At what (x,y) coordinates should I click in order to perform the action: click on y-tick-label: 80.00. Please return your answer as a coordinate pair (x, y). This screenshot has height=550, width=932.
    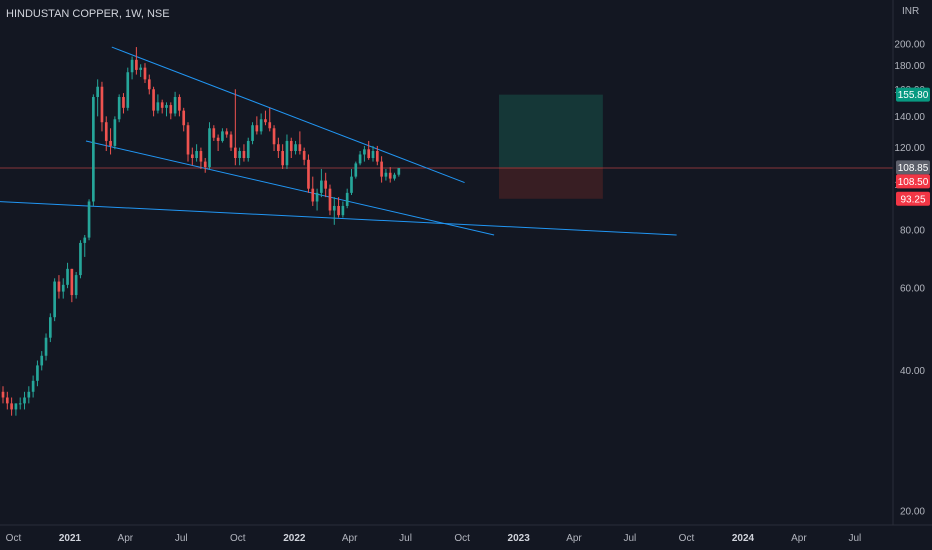
    Looking at the image, I should click on (912, 230).